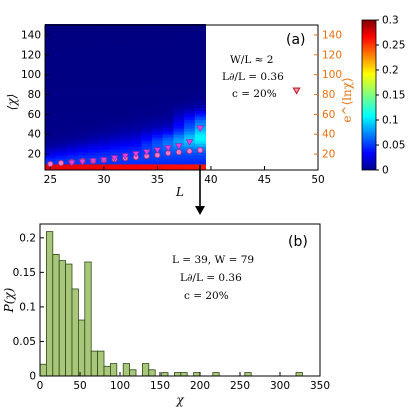  I want to click on connector-arrow, so click(200, 190).